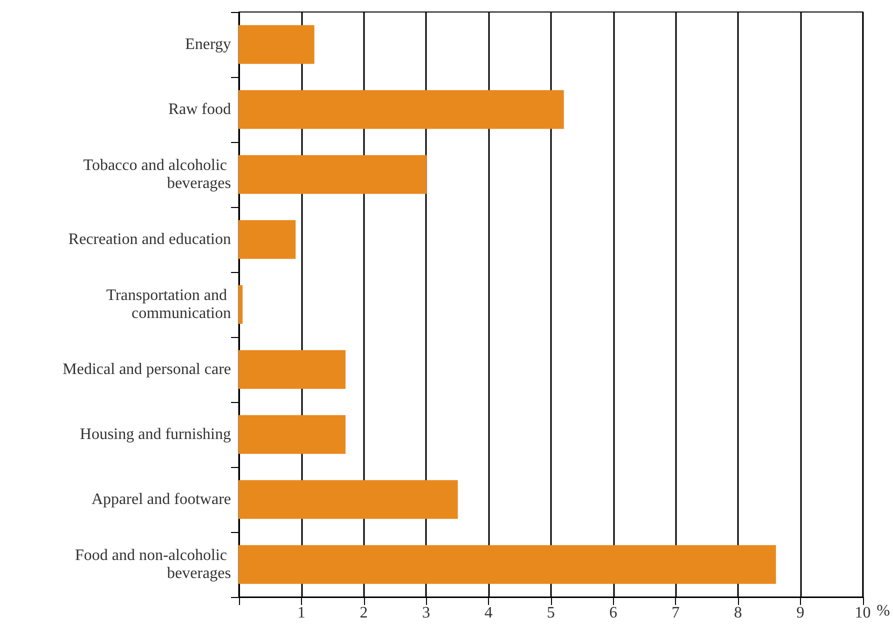 This screenshot has height=630, width=893. Describe the element at coordinates (488, 613) in the screenshot. I see `x-tick-label: 4` at that location.